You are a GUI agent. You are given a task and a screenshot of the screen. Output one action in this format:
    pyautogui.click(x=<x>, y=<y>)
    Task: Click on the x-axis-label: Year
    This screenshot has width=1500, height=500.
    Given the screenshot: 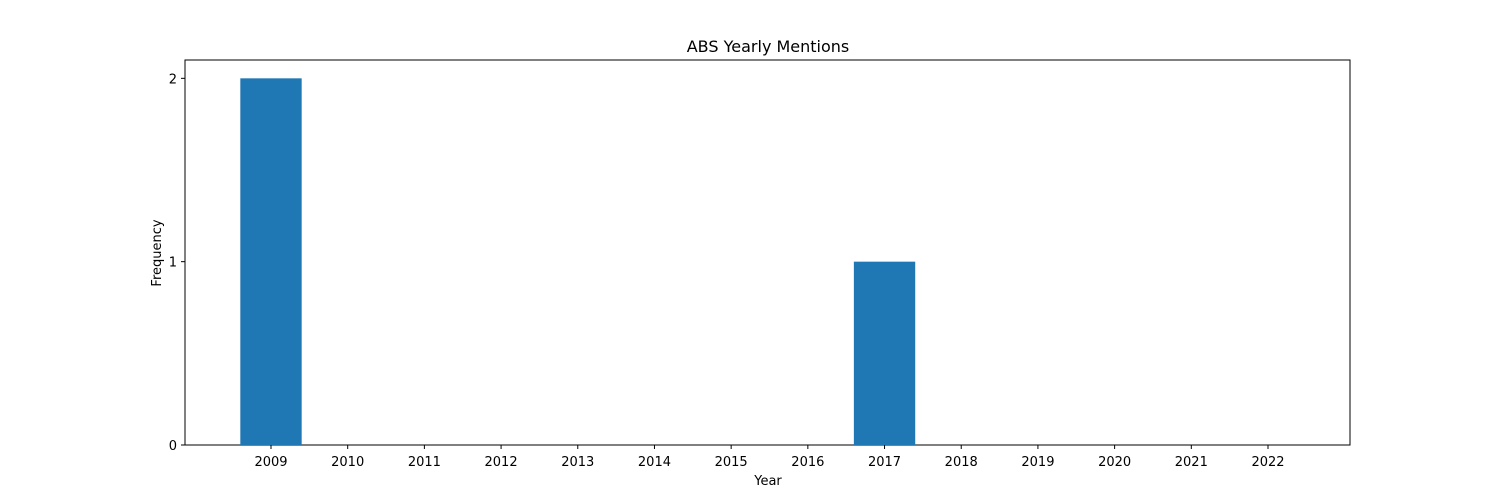 What is the action you would take?
    pyautogui.click(x=767, y=481)
    